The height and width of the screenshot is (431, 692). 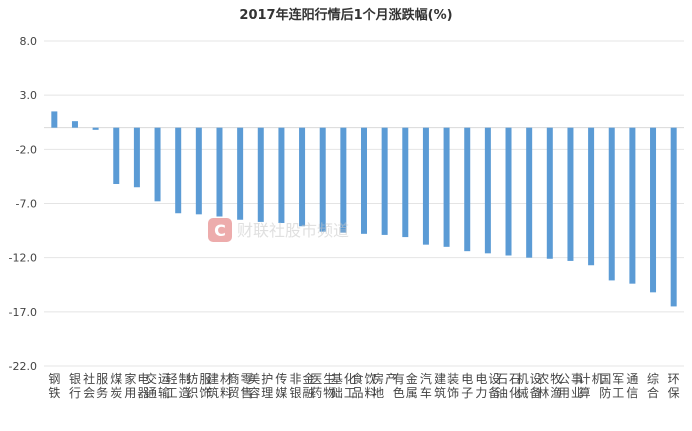 What do you see at coordinates (508, 386) in the screenshot?
I see `x-category-label: 石油石化` at bounding box center [508, 386].